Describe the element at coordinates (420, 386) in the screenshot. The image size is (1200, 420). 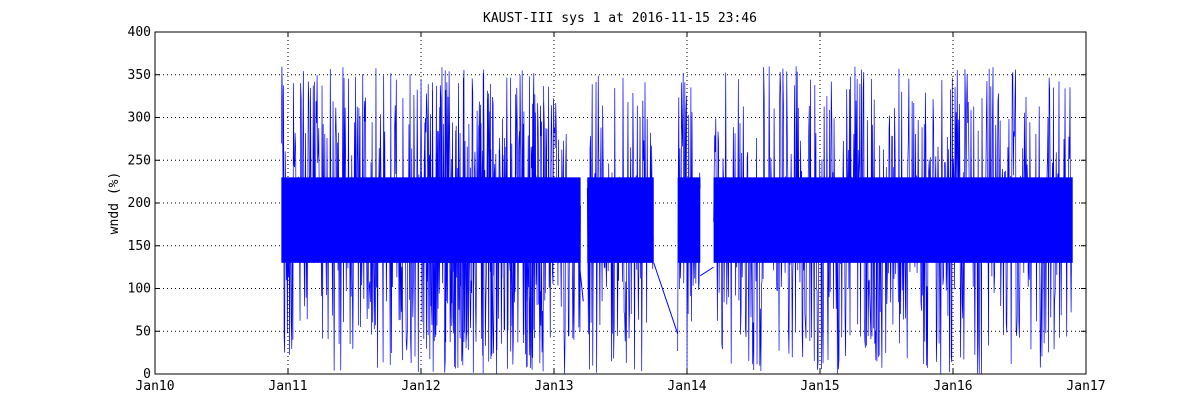
I see `x-tick-label: Jan12` at that location.